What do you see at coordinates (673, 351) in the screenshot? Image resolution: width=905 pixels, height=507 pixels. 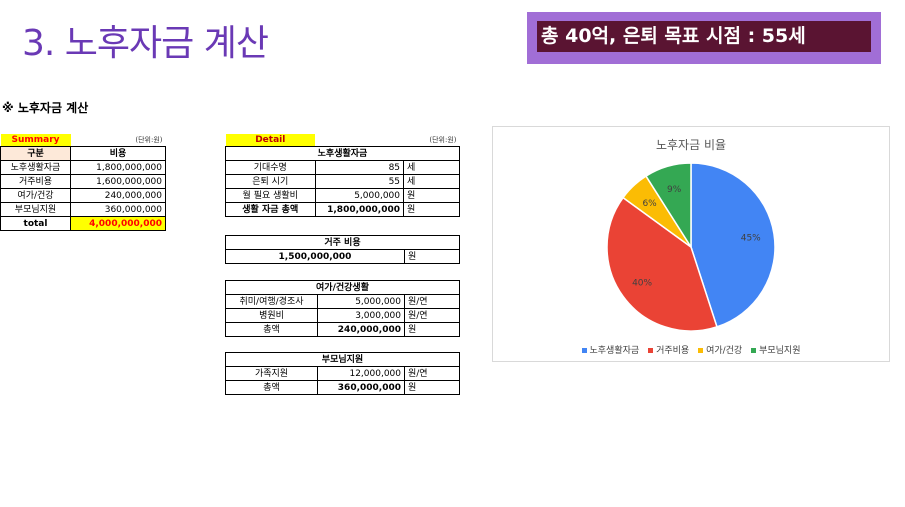 I see `legend-label: 거주비용` at bounding box center [673, 351].